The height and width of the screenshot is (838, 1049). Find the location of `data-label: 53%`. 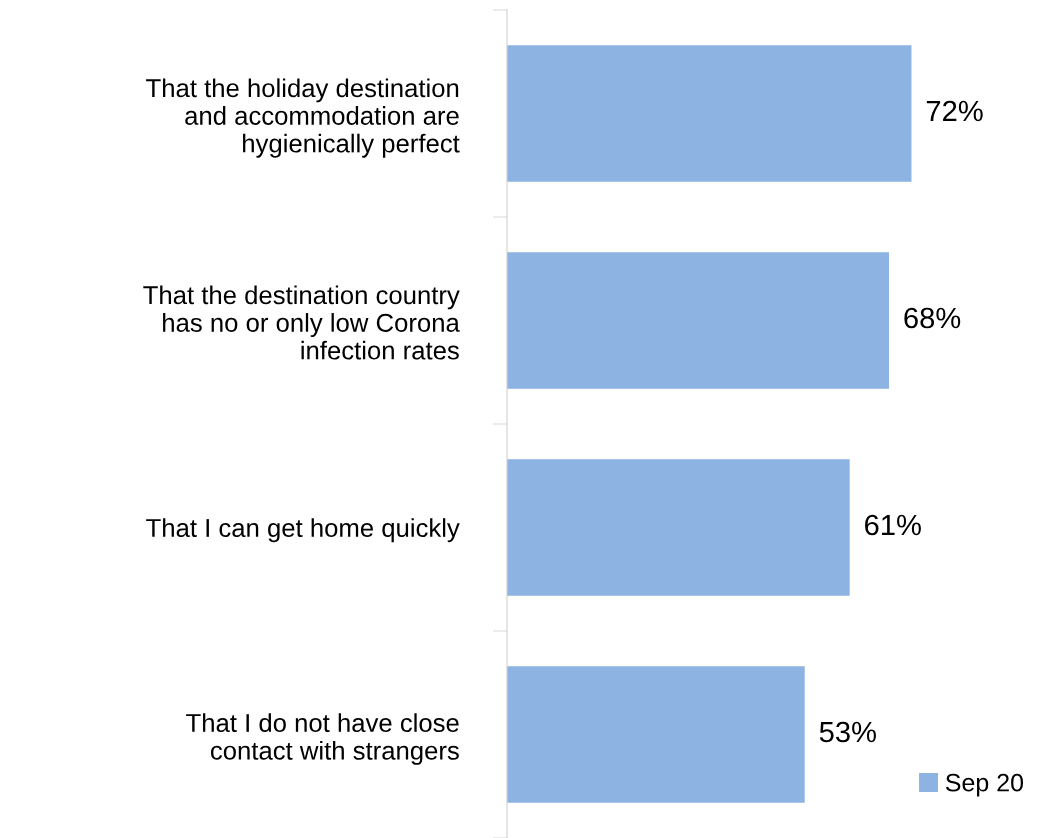

data-label: 53% is located at coordinates (847, 732).